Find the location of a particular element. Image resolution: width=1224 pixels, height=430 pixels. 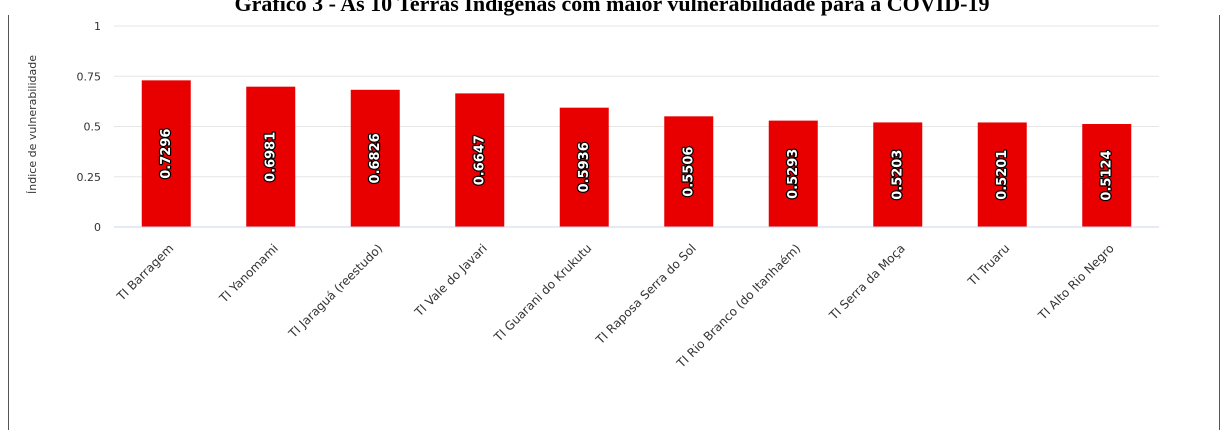

bar-data-label: 0.5124 is located at coordinates (1106, 175).